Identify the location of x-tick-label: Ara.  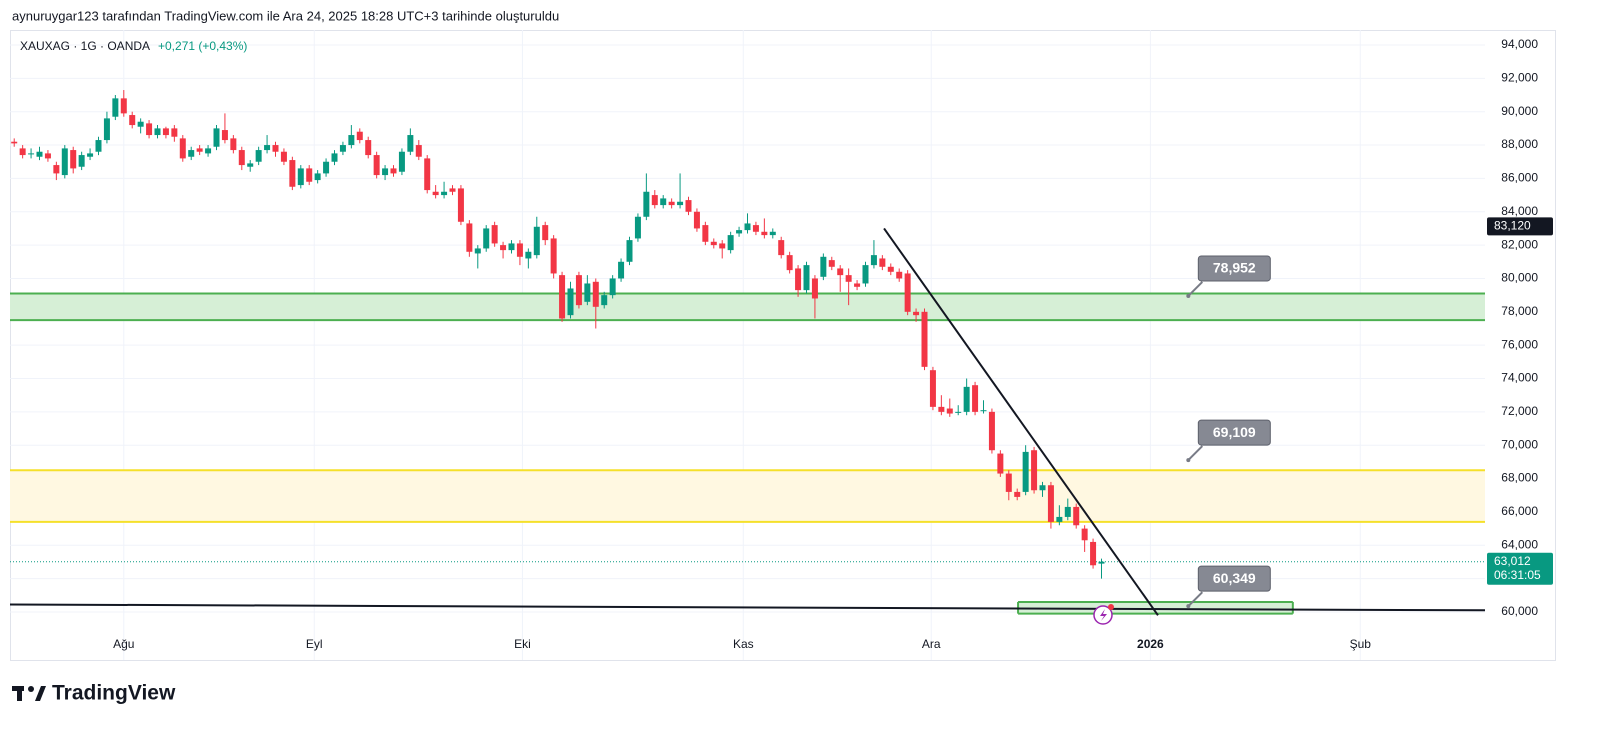
(931, 644).